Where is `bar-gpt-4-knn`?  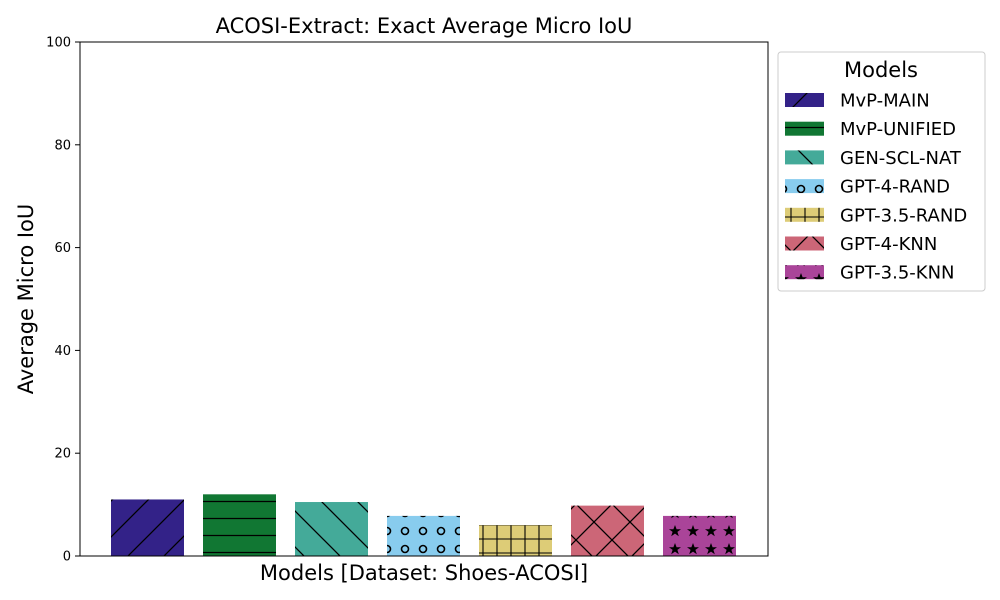
bar-gpt-4-knn is located at coordinates (607, 530).